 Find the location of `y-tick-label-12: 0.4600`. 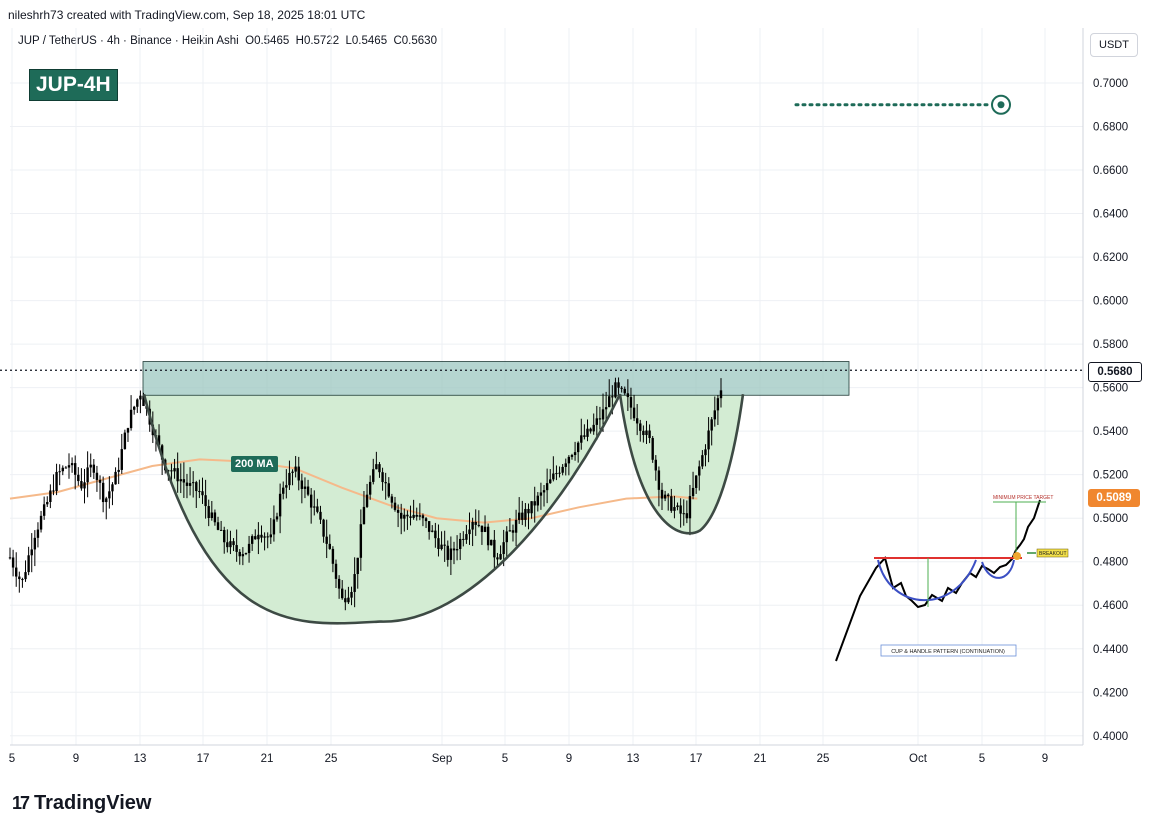

y-tick-label-12: 0.4600 is located at coordinates (1110, 606).